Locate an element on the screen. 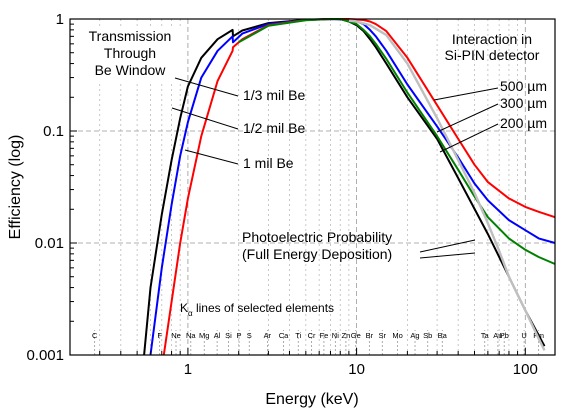 The image size is (564, 415). transmission-line-2: Through is located at coordinates (130, 53).